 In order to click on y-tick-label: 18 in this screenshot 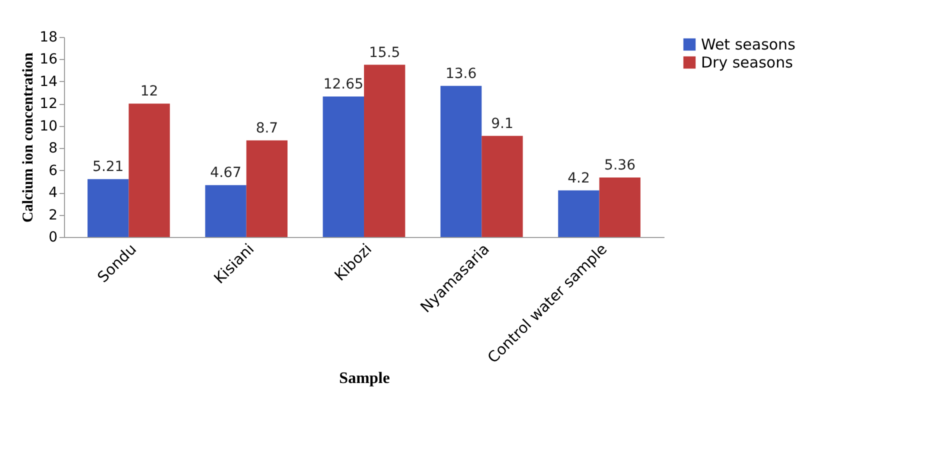, I will do `click(49, 38)`.